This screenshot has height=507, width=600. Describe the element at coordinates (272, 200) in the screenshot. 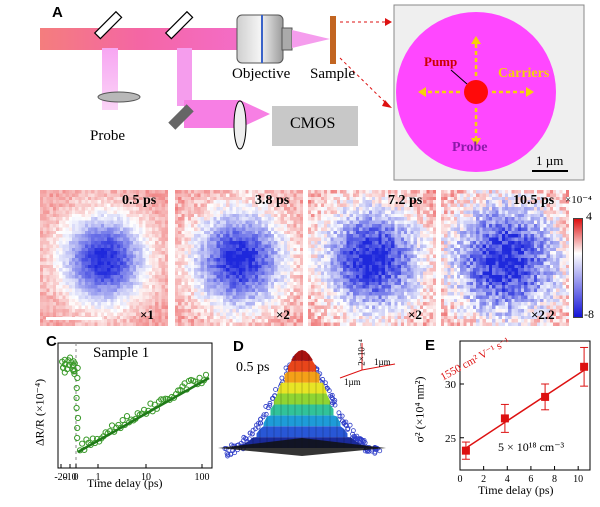

I see `frame-2-time: 3.8 ps` at that location.